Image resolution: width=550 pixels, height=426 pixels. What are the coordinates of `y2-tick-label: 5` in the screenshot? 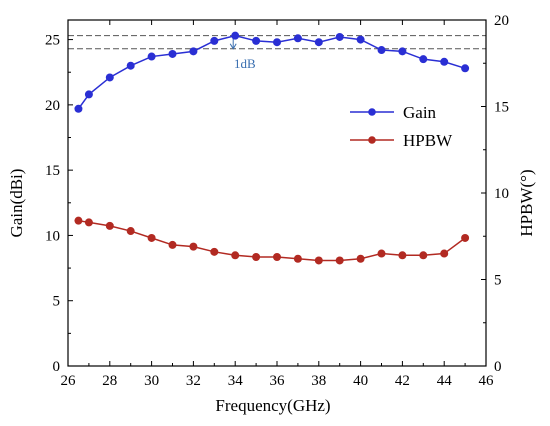 It's located at (498, 281).